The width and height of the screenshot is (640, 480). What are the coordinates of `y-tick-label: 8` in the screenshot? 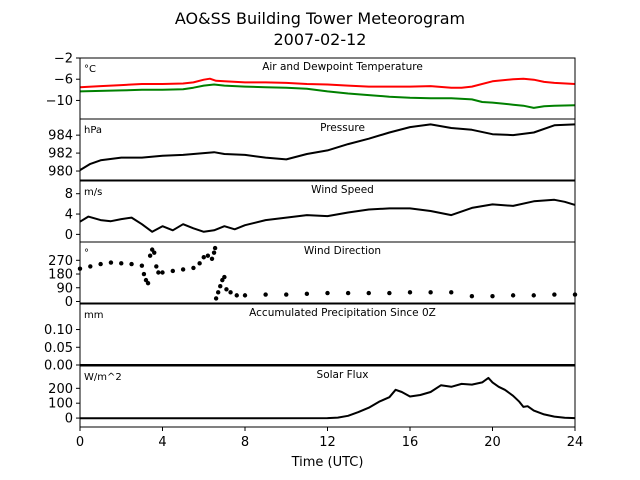 It's located at (69, 194).